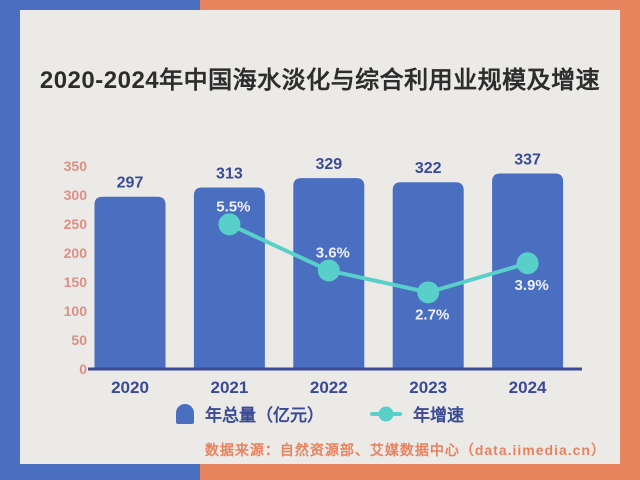 This screenshot has width=640, height=480. I want to click on y-axis-tick-label: 350, so click(76, 166).